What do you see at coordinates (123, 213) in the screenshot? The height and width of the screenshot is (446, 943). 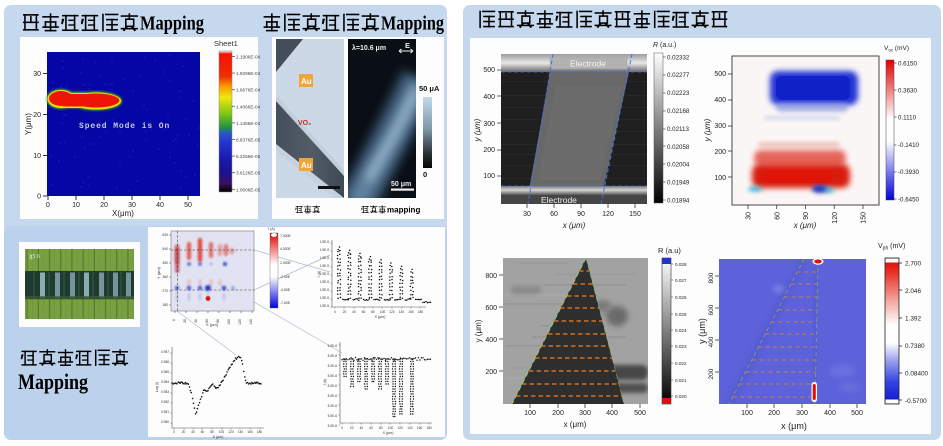 I see `svg-text: X(μm)` at bounding box center [123, 213].